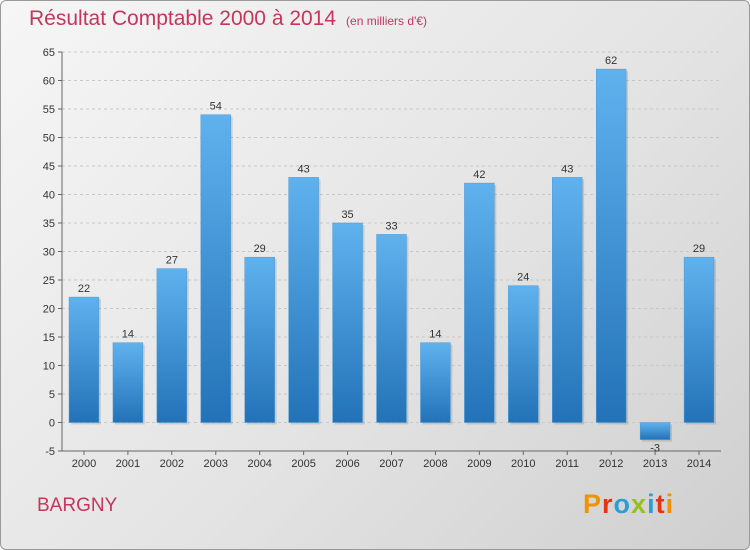 The width and height of the screenshot is (750, 550). What do you see at coordinates (49, 281) in the screenshot?
I see `y-tick-label: 25` at bounding box center [49, 281].